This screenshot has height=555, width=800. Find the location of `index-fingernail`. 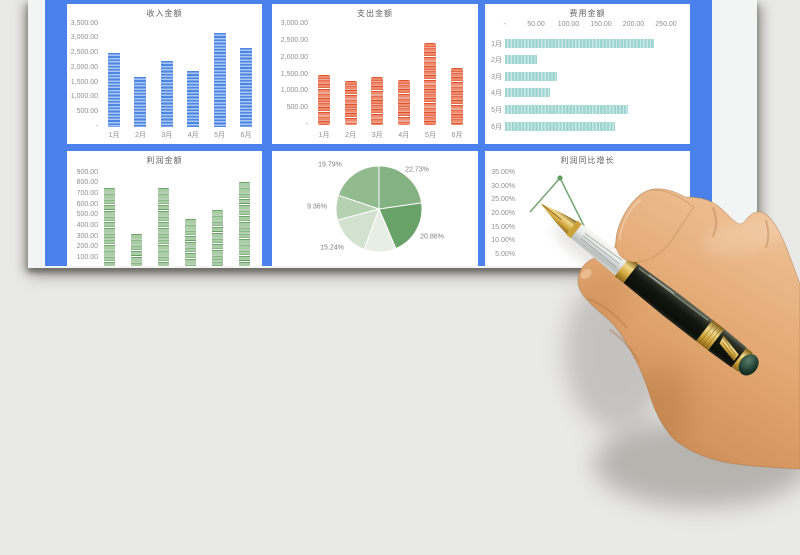

index-fingernail is located at coordinates (586, 274).